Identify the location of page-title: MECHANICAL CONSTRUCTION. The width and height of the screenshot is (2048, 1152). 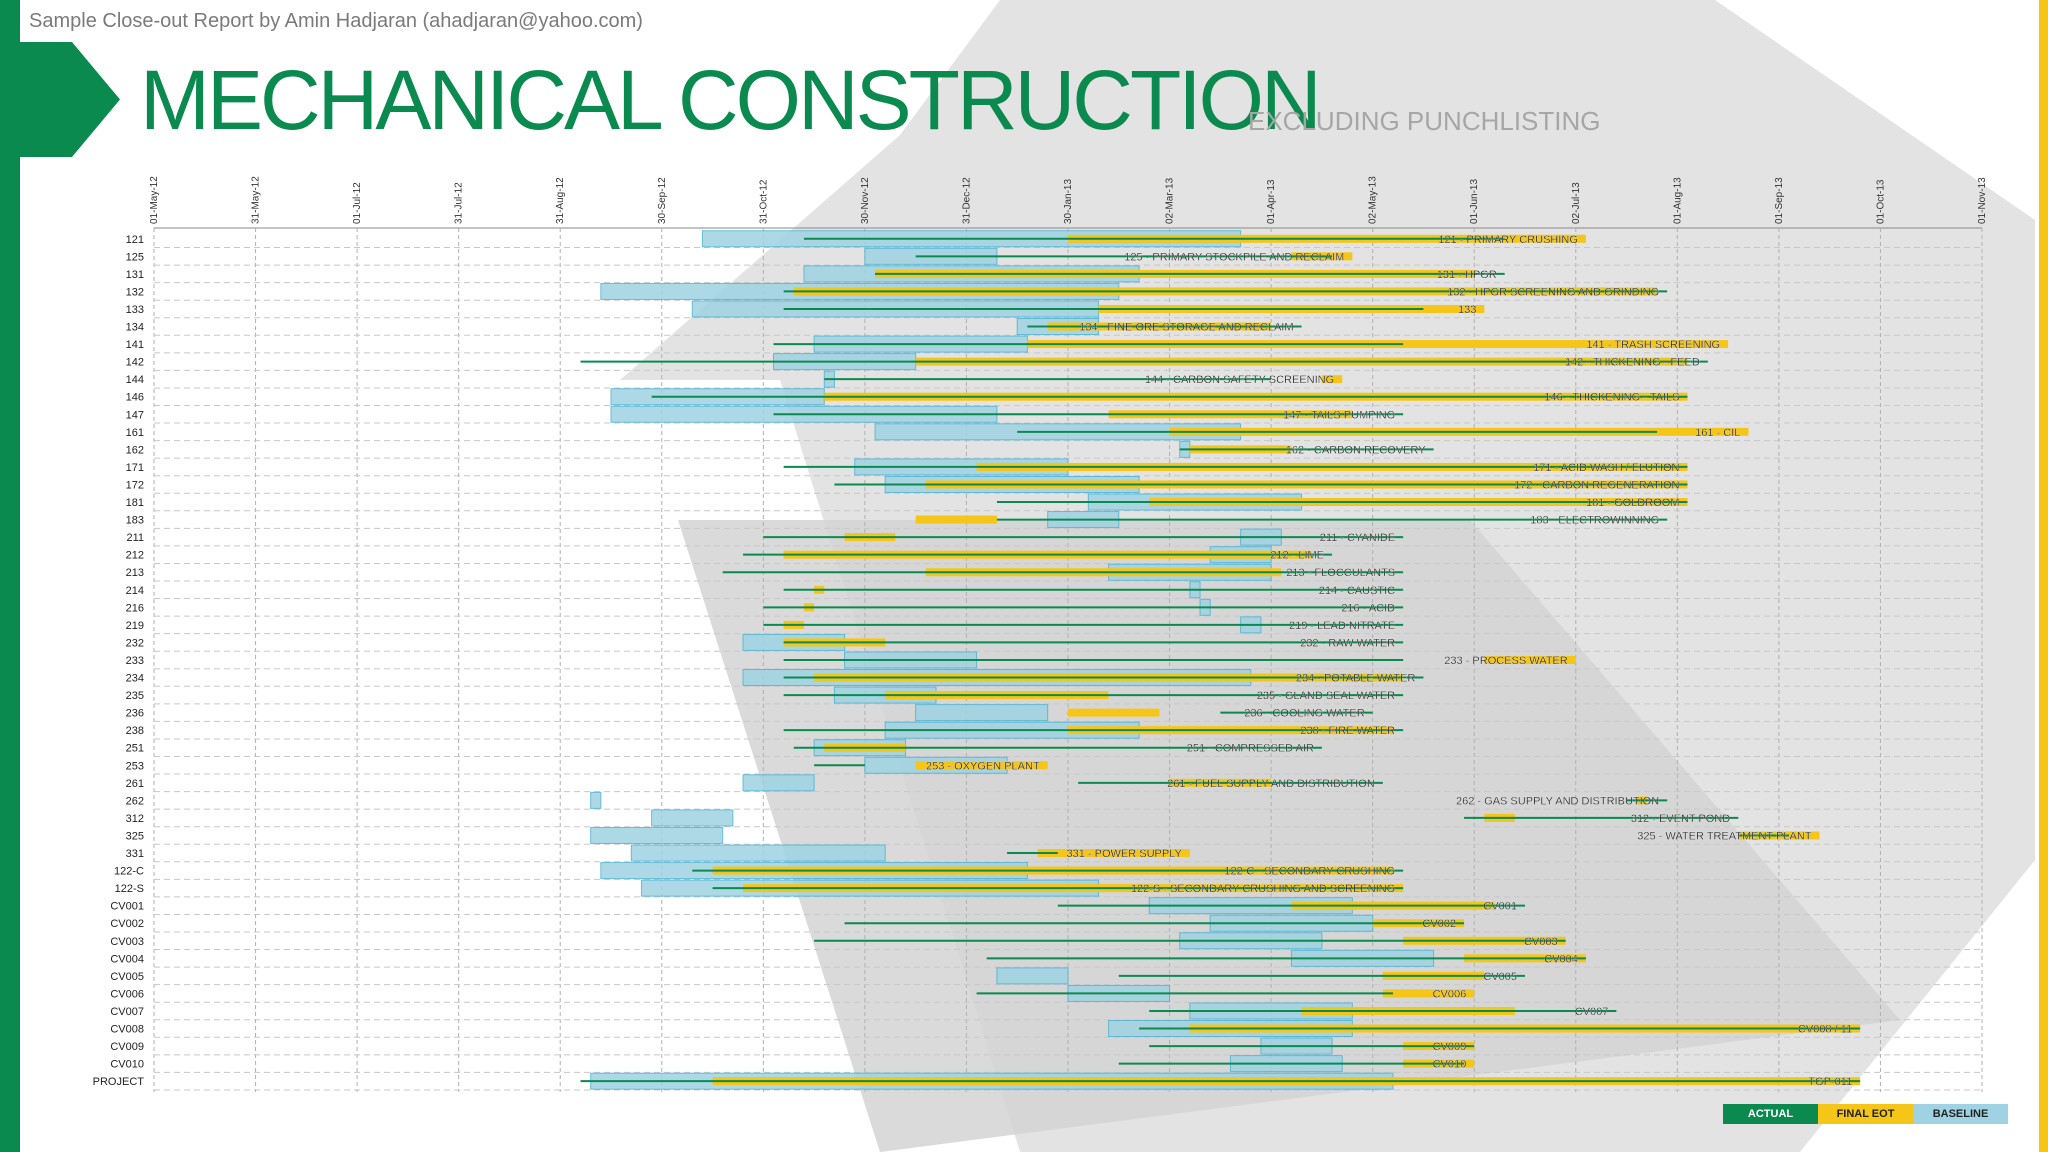
(731, 100).